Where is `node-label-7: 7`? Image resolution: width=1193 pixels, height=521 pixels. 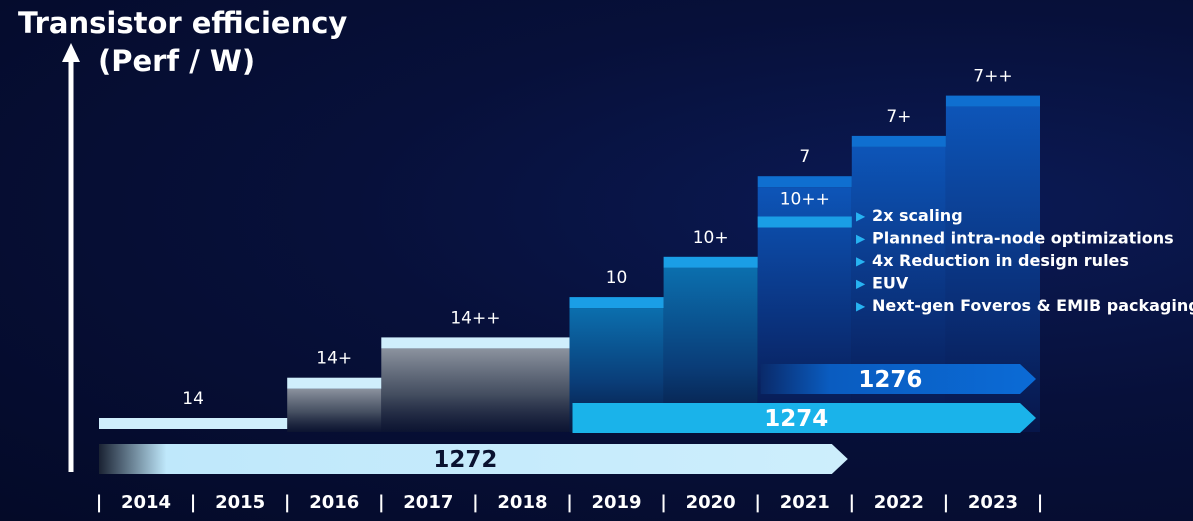 node-label-7: 7 is located at coordinates (804, 157).